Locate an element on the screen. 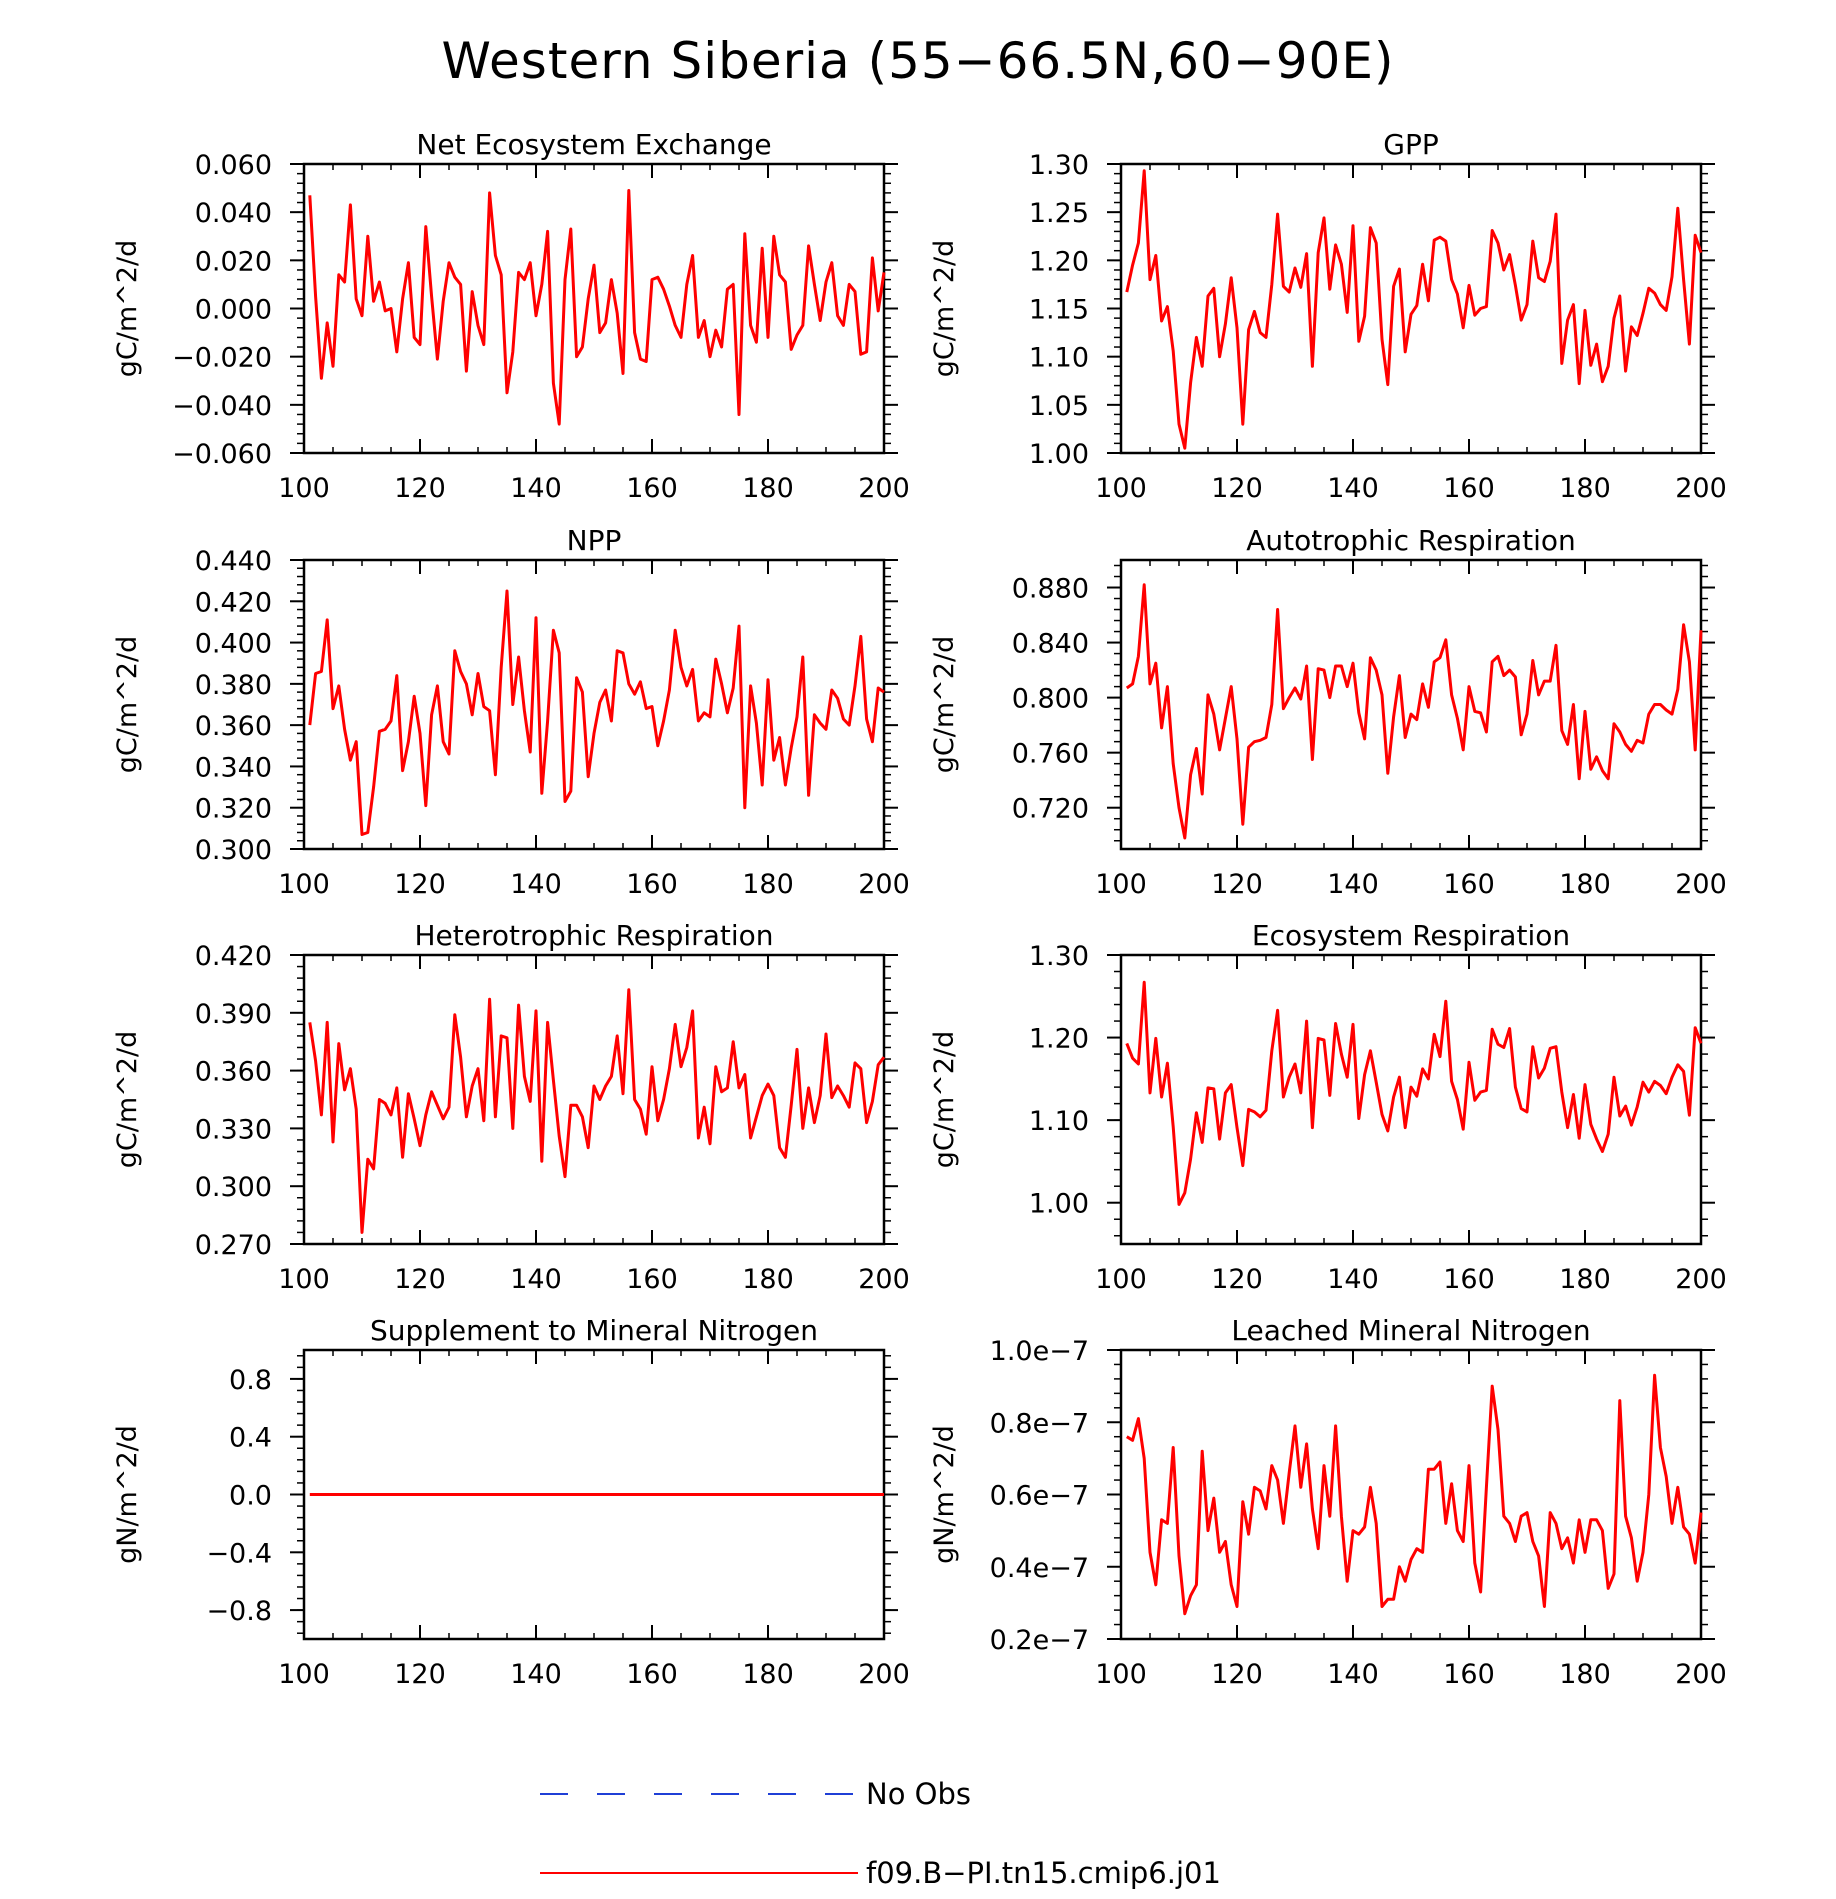 The width and height of the screenshot is (1836, 1899). panel-autotrophic-respiration-ytick-label: 0.720 is located at coordinates (1050, 809).